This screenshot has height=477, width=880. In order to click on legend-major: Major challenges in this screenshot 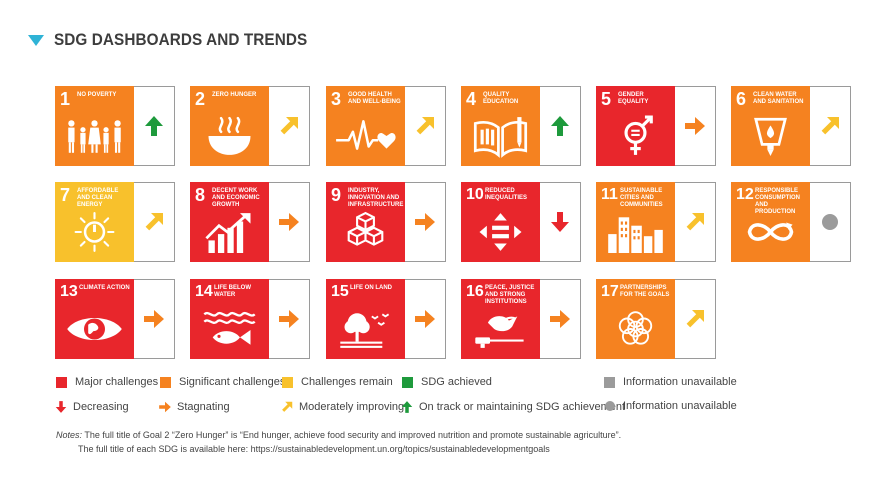, I will do `click(107, 382)`.